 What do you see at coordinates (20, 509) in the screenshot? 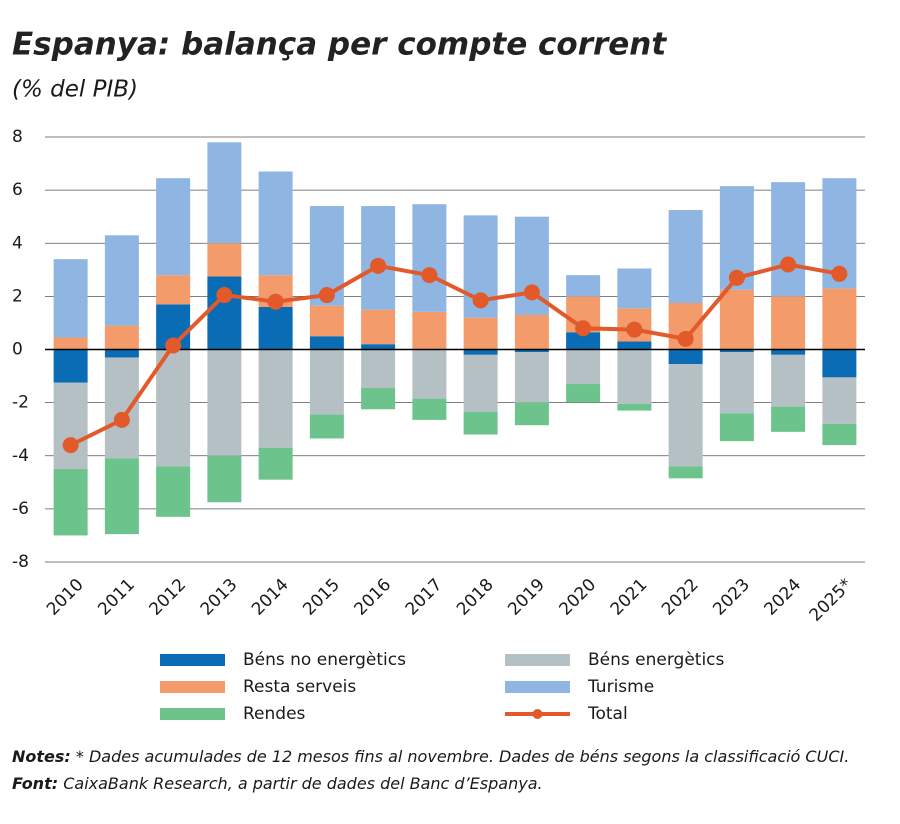
I see `y-tick-label: -6` at bounding box center [20, 509].